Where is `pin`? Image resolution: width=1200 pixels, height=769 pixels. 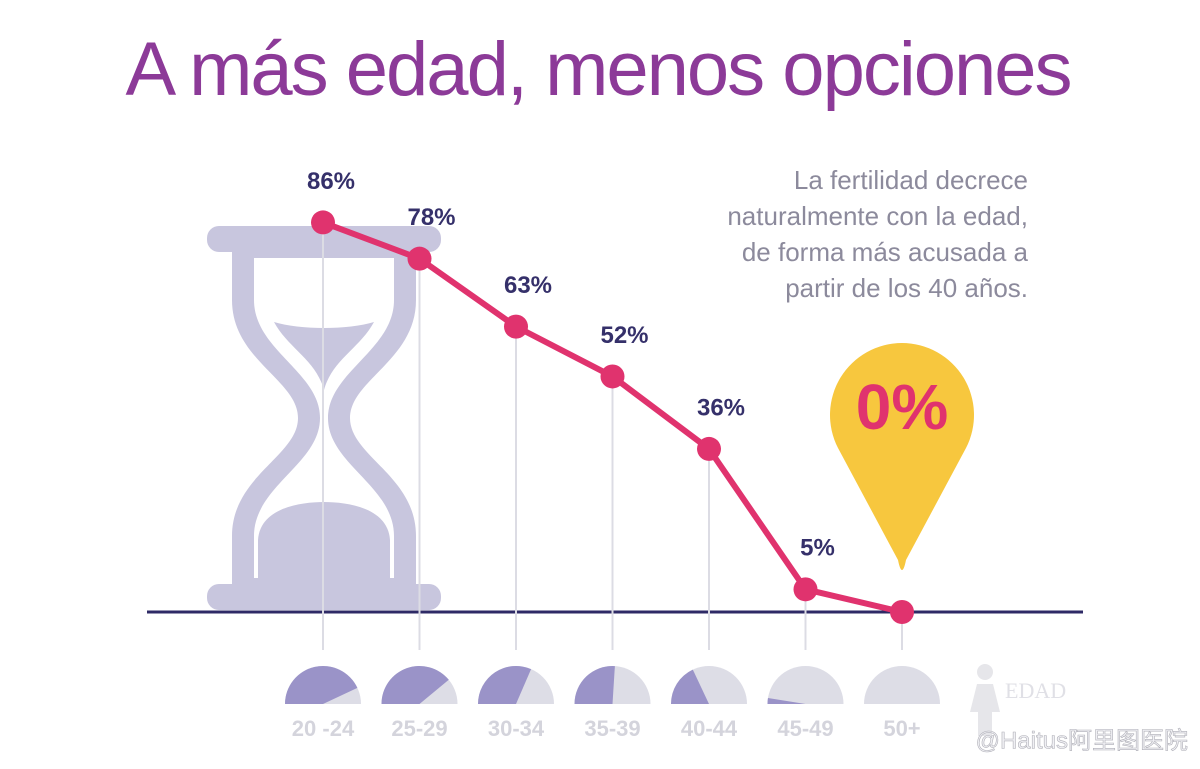
pin is located at coordinates (902, 456).